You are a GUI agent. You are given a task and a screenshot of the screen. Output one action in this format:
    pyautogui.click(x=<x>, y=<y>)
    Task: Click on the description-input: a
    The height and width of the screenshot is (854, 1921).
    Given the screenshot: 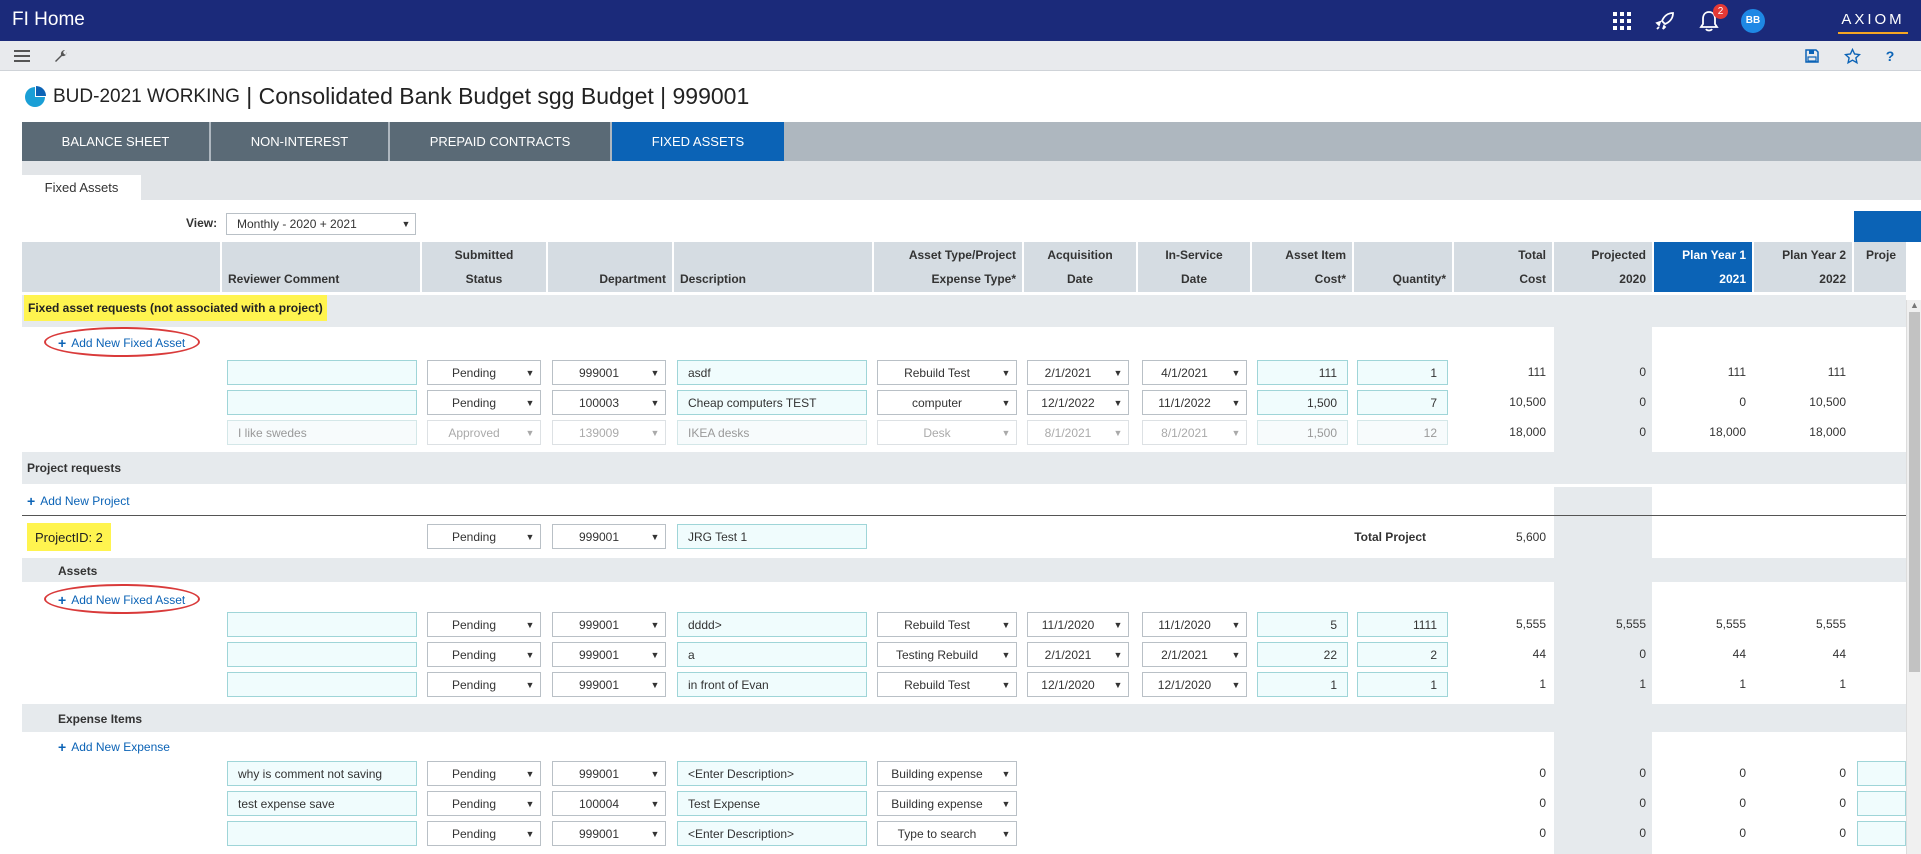 What is the action you would take?
    pyautogui.click(x=772, y=654)
    